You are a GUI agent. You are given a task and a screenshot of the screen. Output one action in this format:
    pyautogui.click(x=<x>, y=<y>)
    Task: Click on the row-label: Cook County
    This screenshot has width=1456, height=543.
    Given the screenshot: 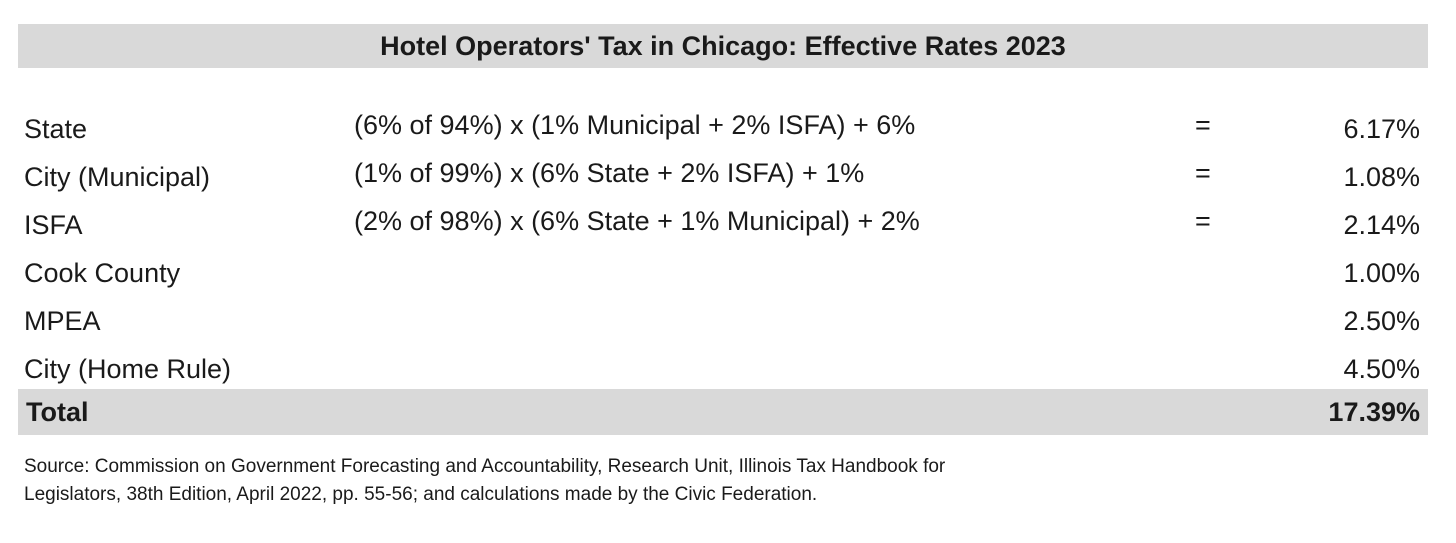 What is the action you would take?
    pyautogui.click(x=102, y=273)
    